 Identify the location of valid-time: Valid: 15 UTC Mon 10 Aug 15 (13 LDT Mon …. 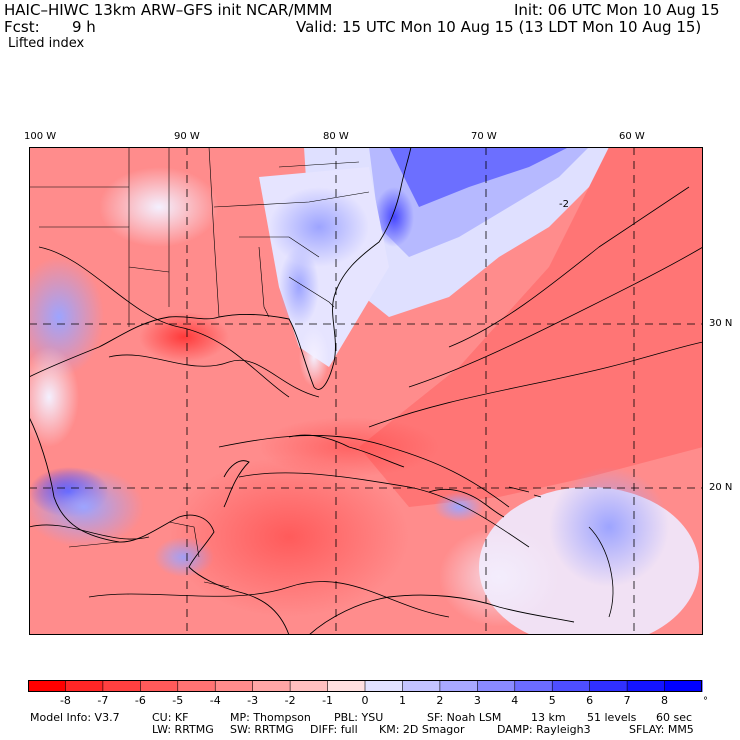
(499, 27).